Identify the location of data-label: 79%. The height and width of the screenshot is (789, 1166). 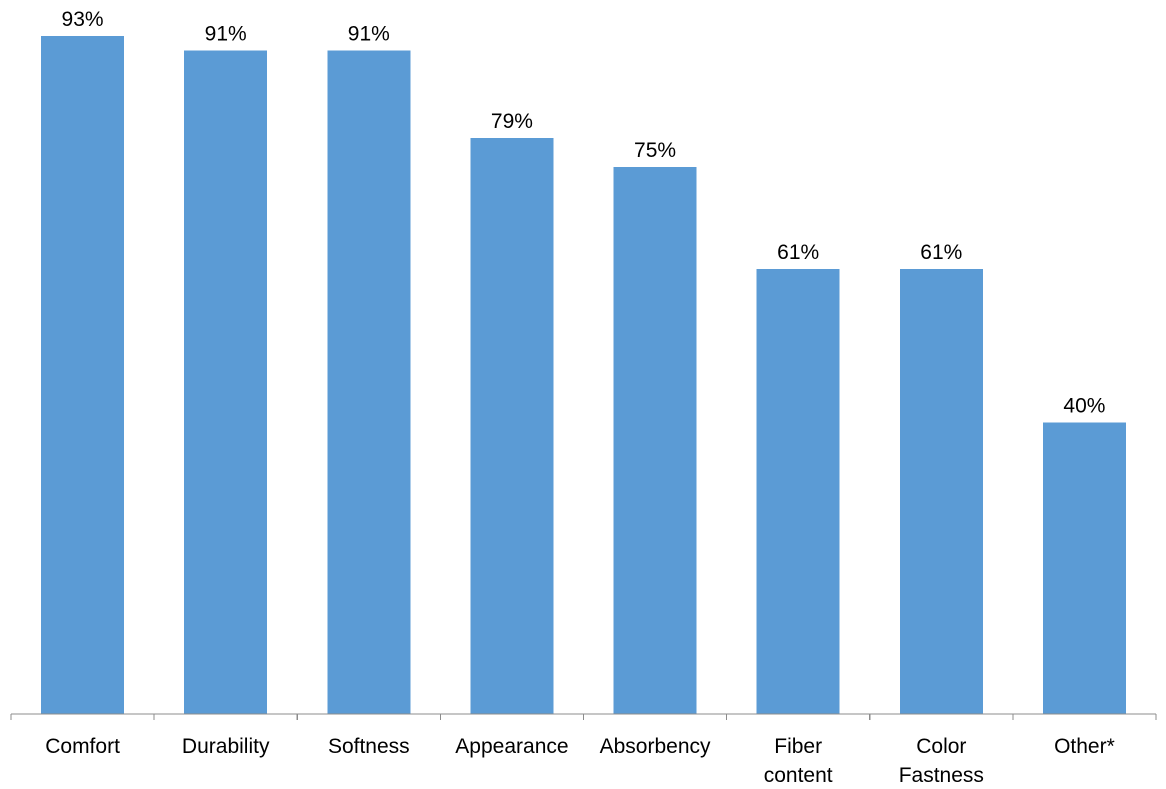
(512, 121).